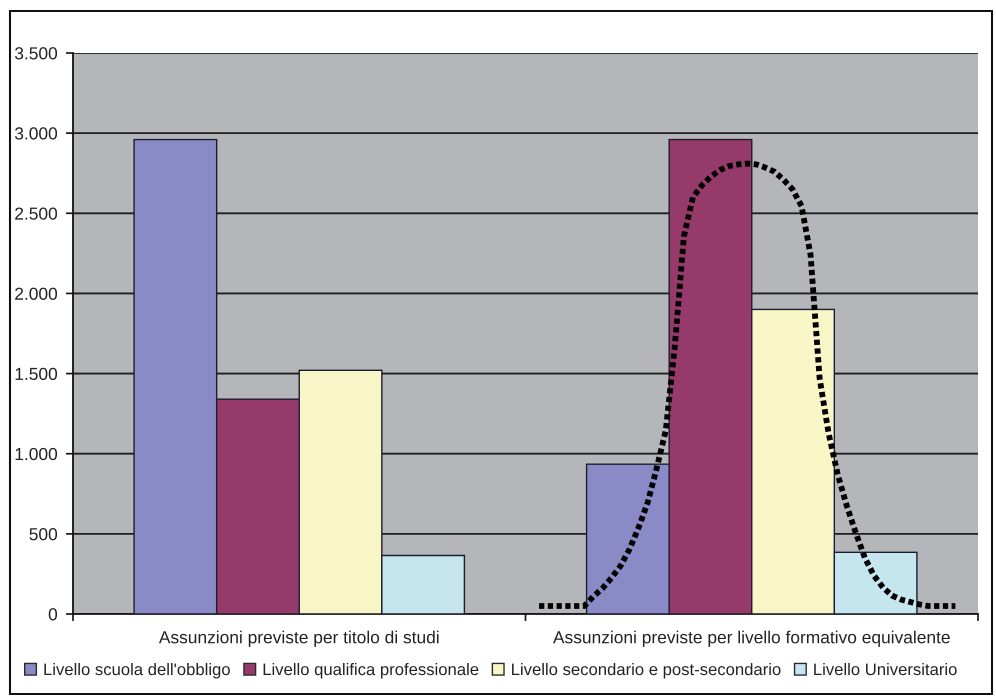 This screenshot has width=996, height=697. Describe the element at coordinates (36, 213) in the screenshot. I see `y-tick-label: 2.500` at that location.